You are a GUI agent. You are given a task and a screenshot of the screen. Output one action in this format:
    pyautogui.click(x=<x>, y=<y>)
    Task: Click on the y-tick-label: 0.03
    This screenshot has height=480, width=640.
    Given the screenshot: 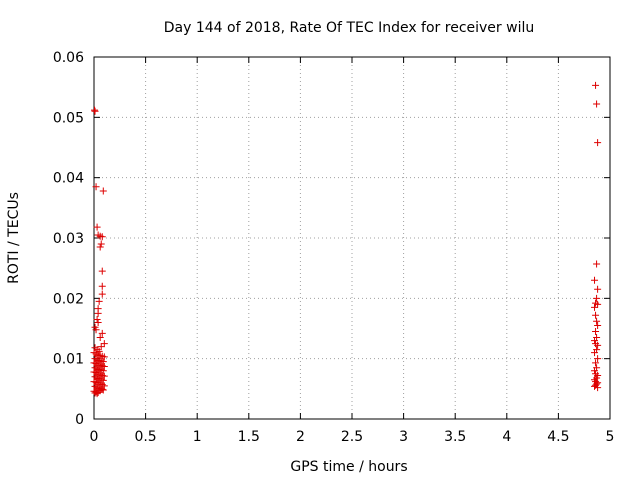 What is the action you would take?
    pyautogui.click(x=68, y=239)
    